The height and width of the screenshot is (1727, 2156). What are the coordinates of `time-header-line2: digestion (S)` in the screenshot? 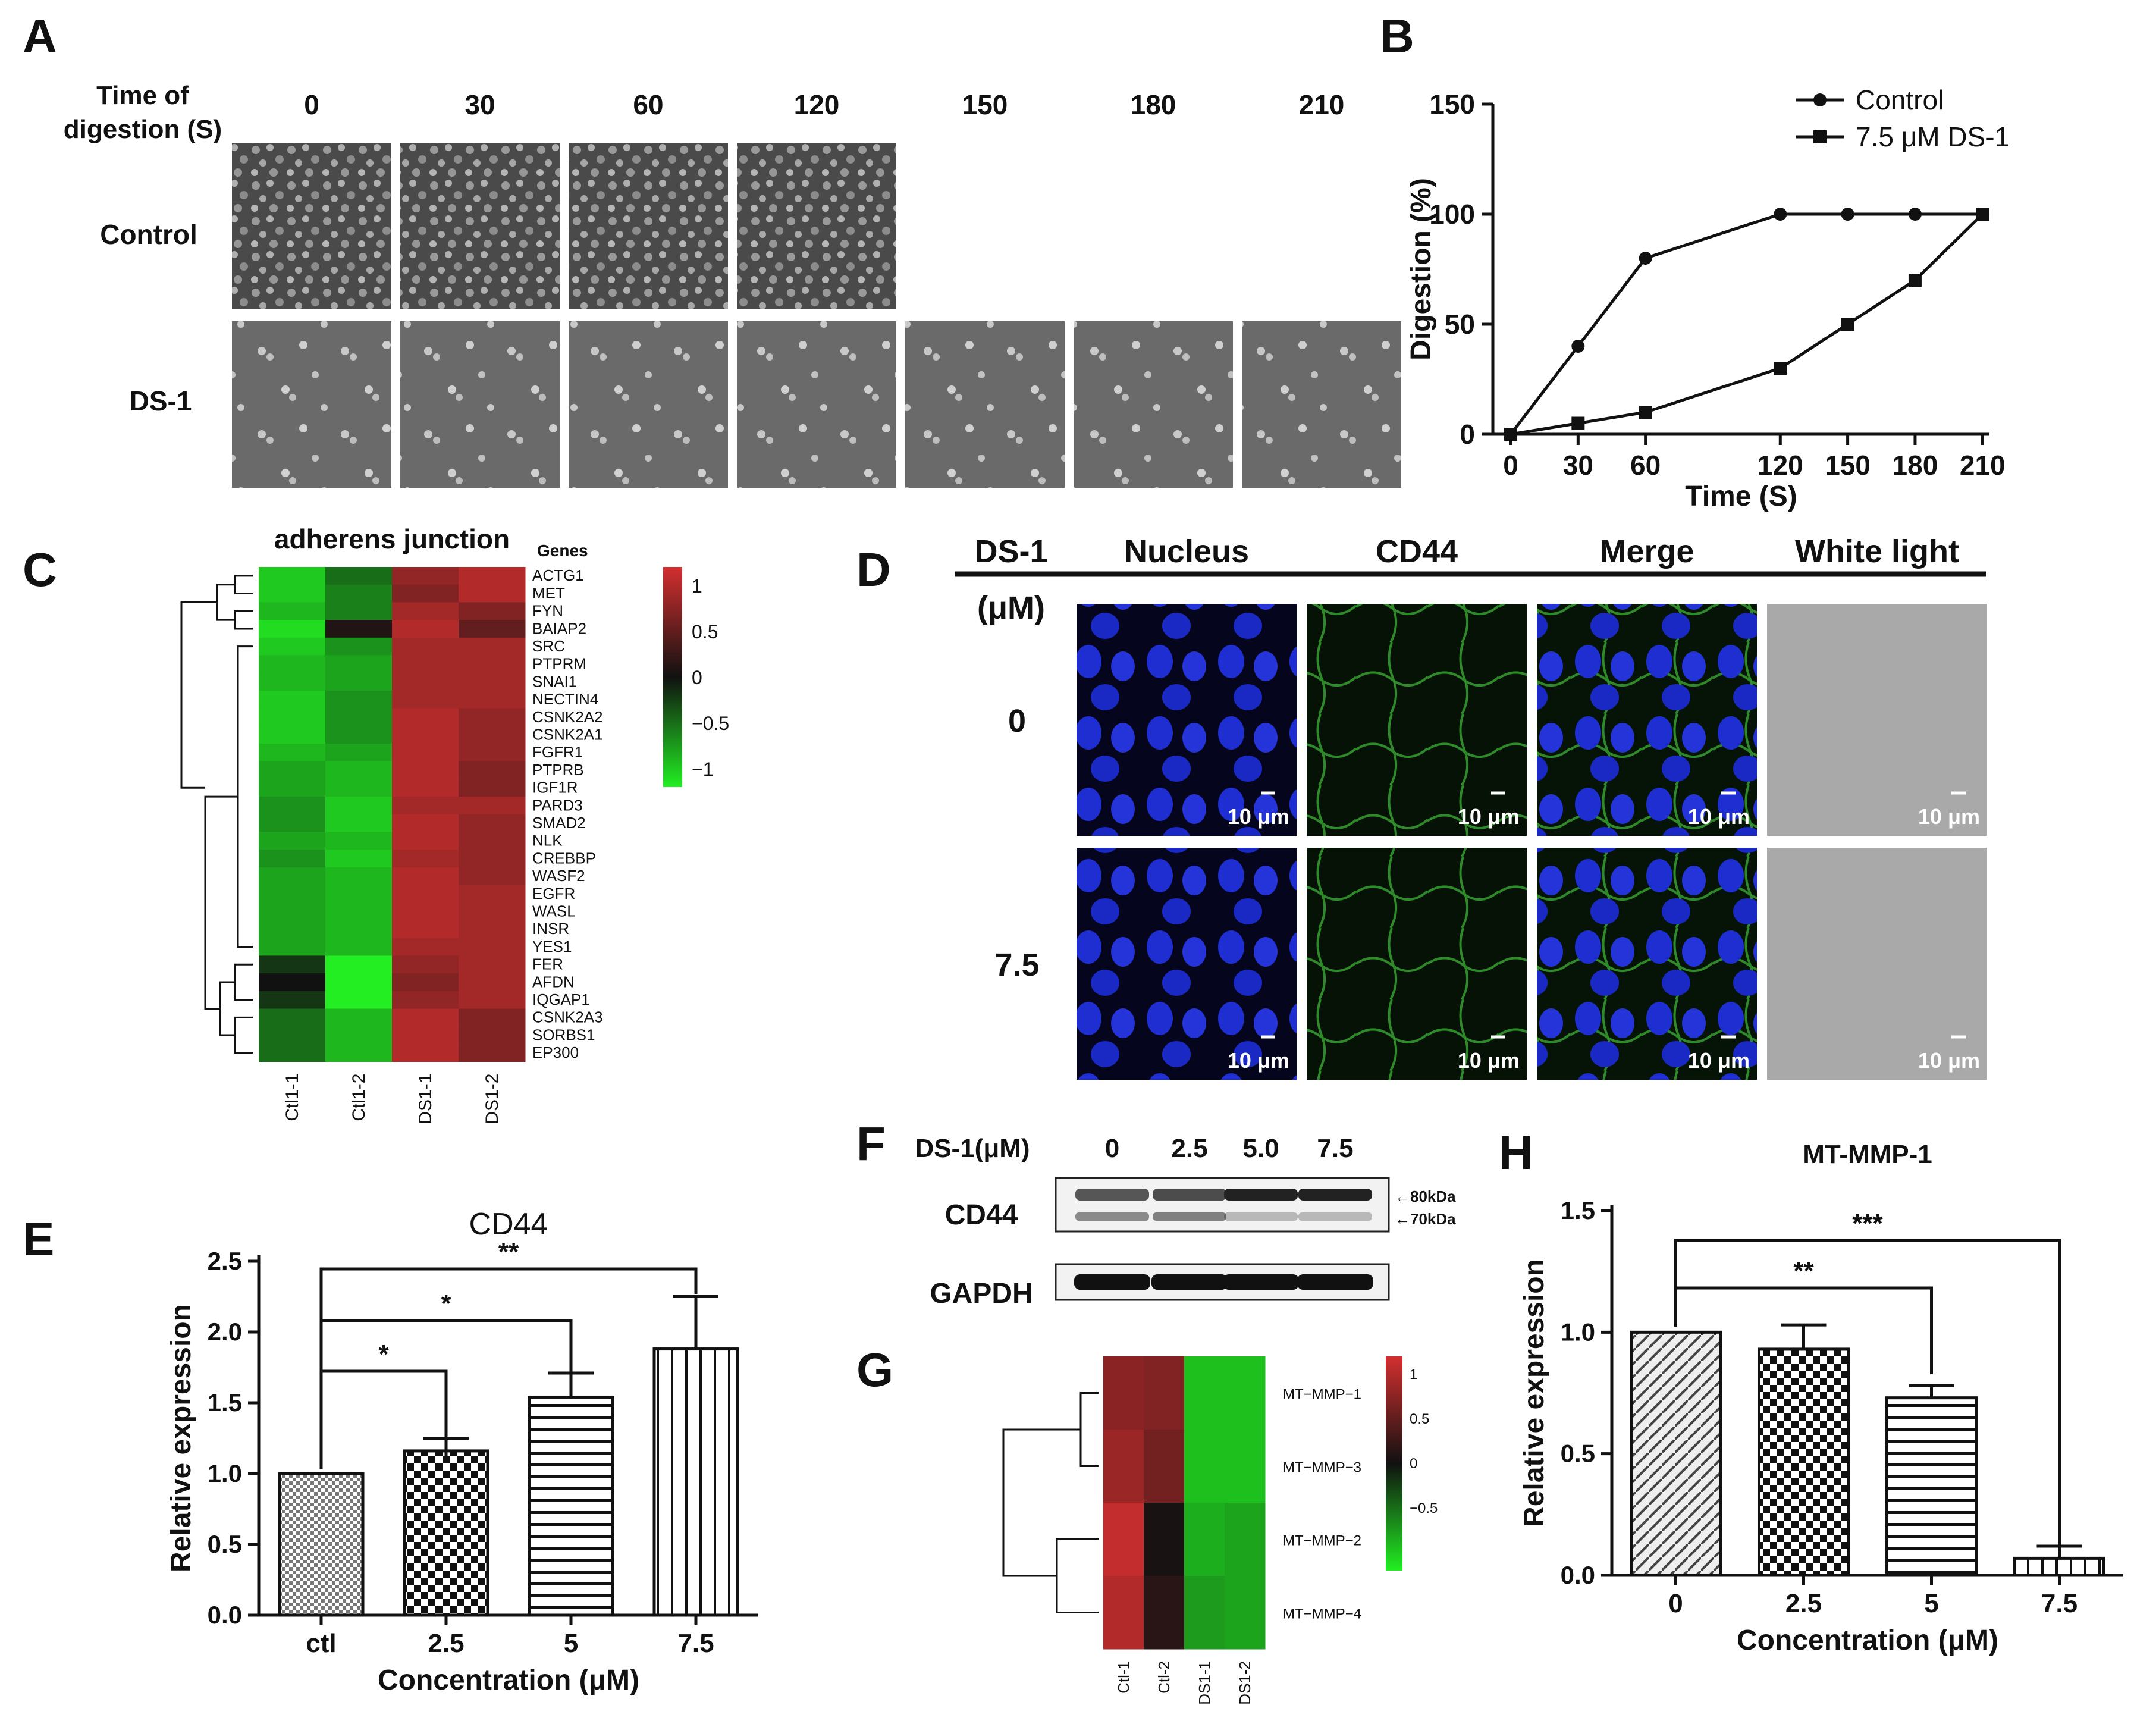 It's located at (143, 129).